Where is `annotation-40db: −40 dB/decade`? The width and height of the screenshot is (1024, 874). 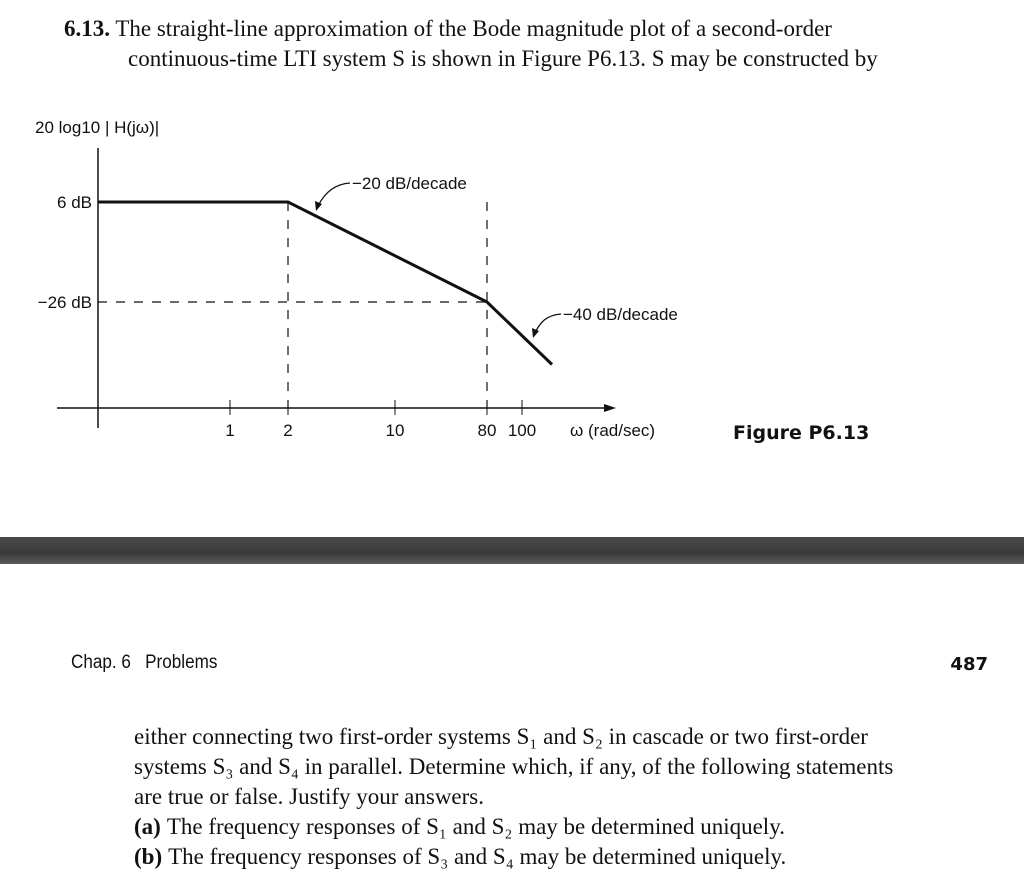
annotation-40db: −40 dB/decade is located at coordinates (620, 314).